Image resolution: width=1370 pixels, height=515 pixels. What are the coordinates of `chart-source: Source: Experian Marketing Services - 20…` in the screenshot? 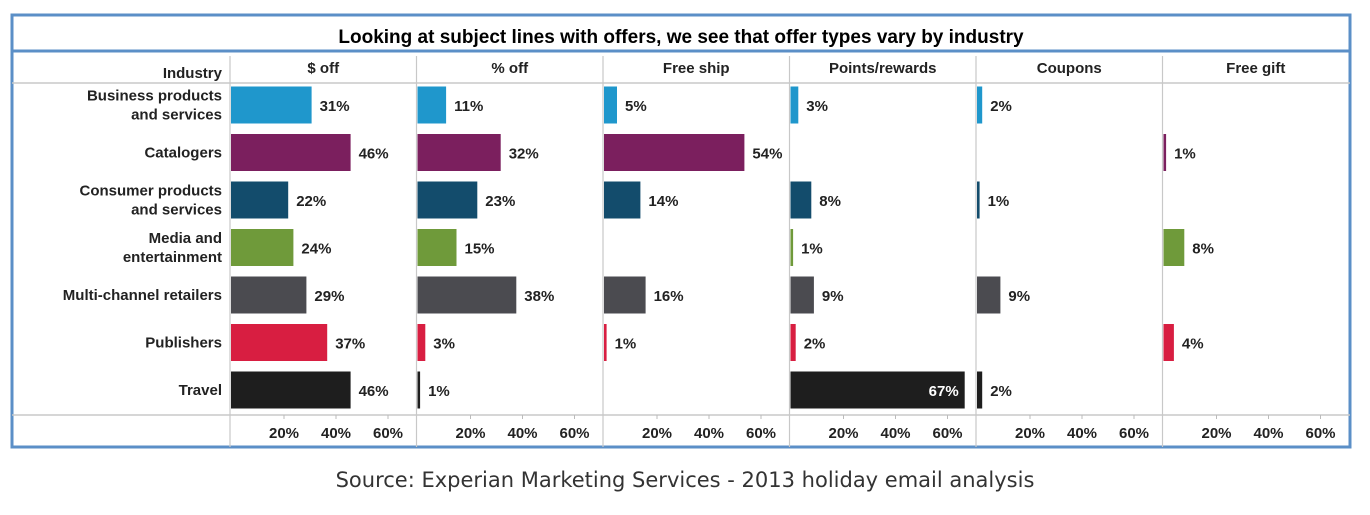 It's located at (685, 480).